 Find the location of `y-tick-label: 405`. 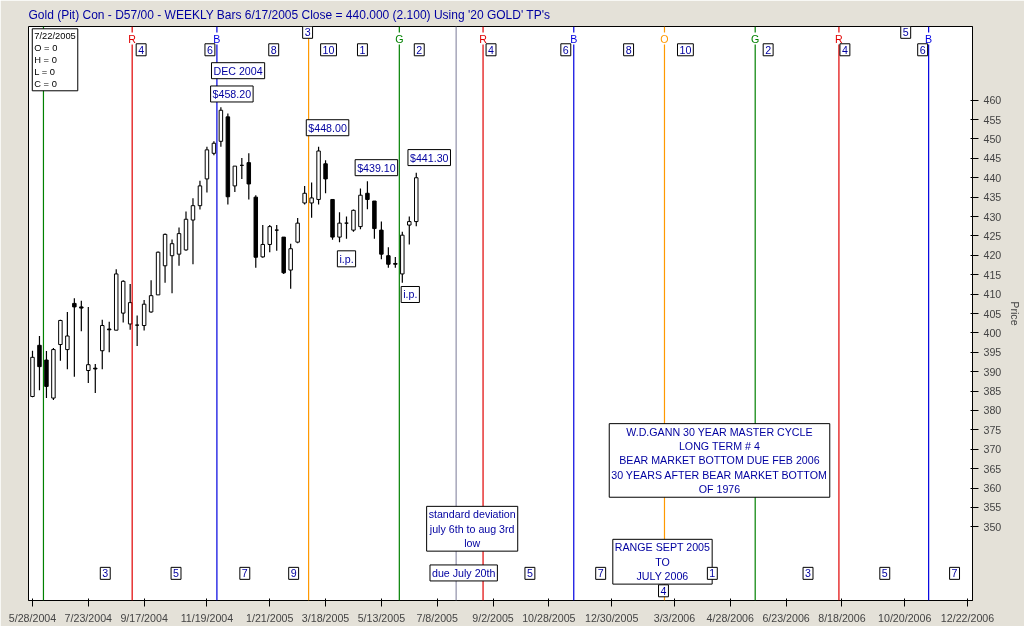

y-tick-label: 405 is located at coordinates (992, 313).